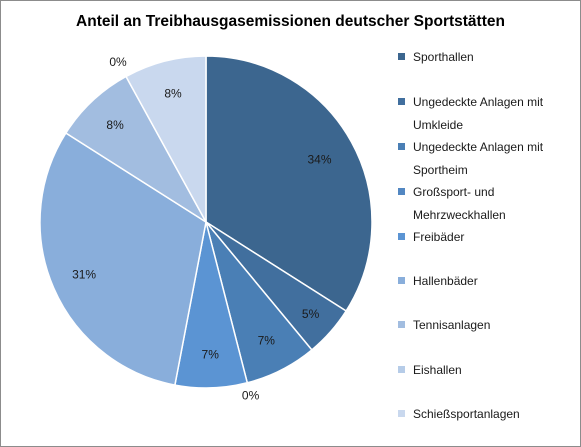 The width and height of the screenshot is (581, 447). Describe the element at coordinates (478, 113) in the screenshot. I see `legend-label: Ungedeckte Anlagen mit Umkleide` at that location.